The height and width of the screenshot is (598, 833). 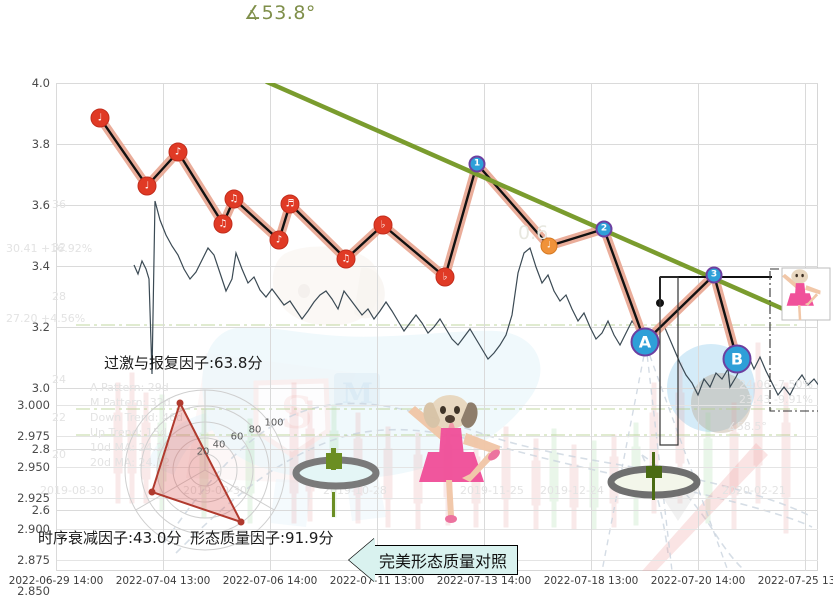 I want to click on faded-text: A Pattern: 29d, so click(x=129, y=387).